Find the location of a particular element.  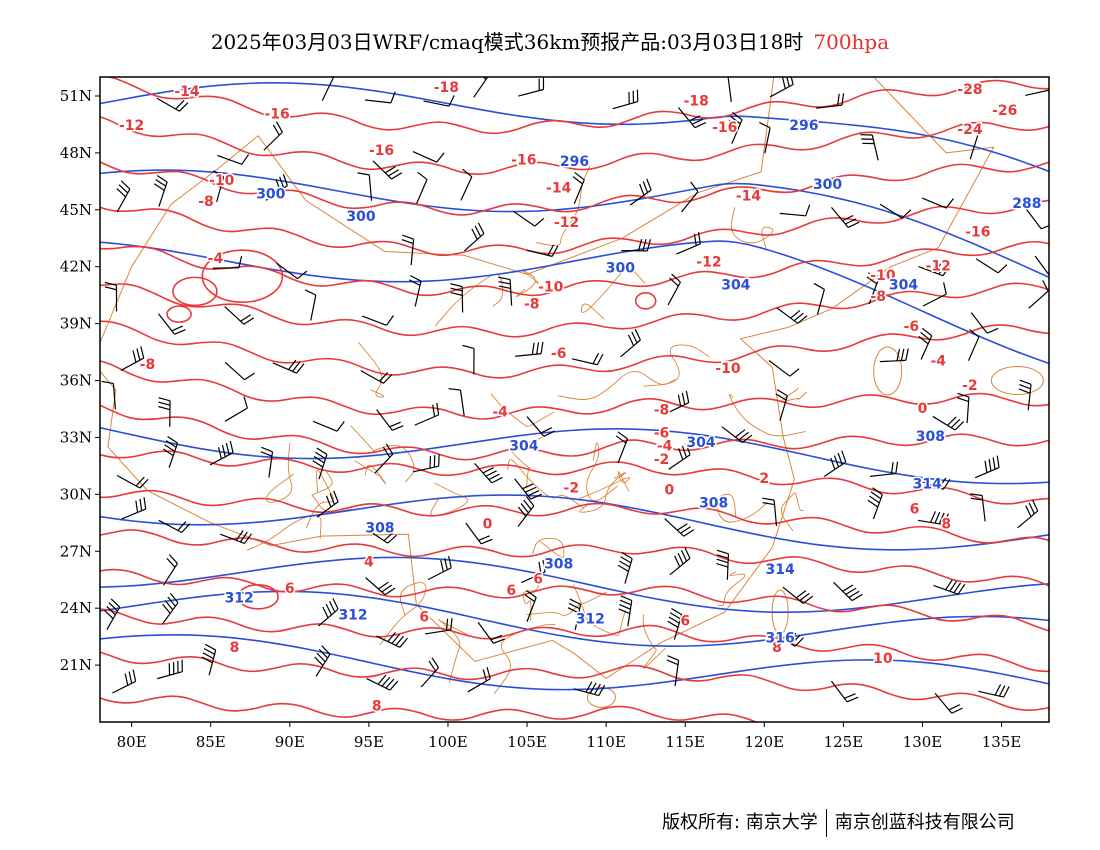

temperature-contour-label: 6 is located at coordinates (290, 589).